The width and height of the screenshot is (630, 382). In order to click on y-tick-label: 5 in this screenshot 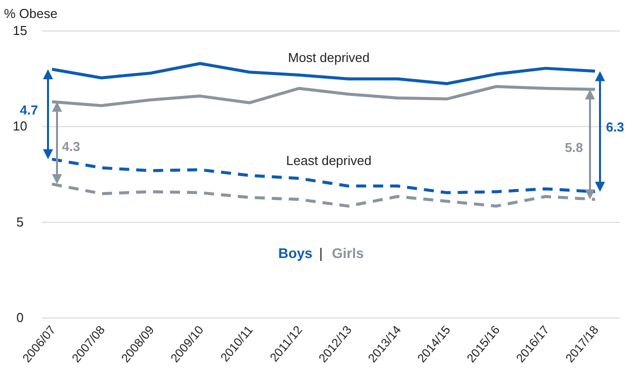, I will do `click(20, 222)`.